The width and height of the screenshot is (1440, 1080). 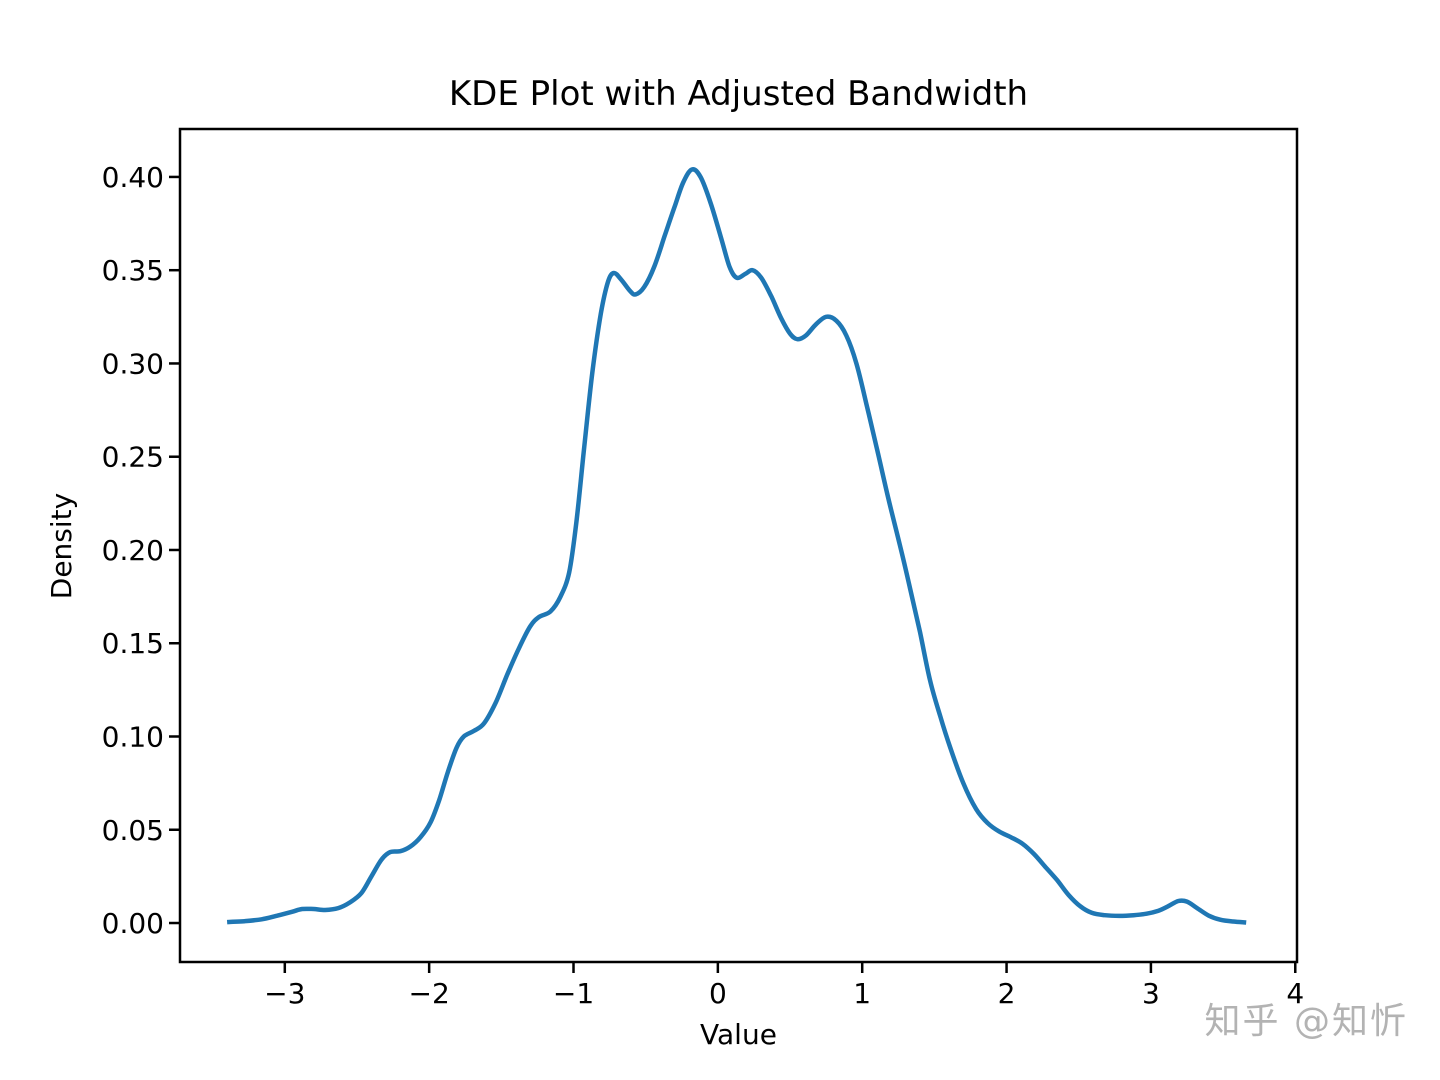 I want to click on y-tick-label: 0.40, so click(x=133, y=177).